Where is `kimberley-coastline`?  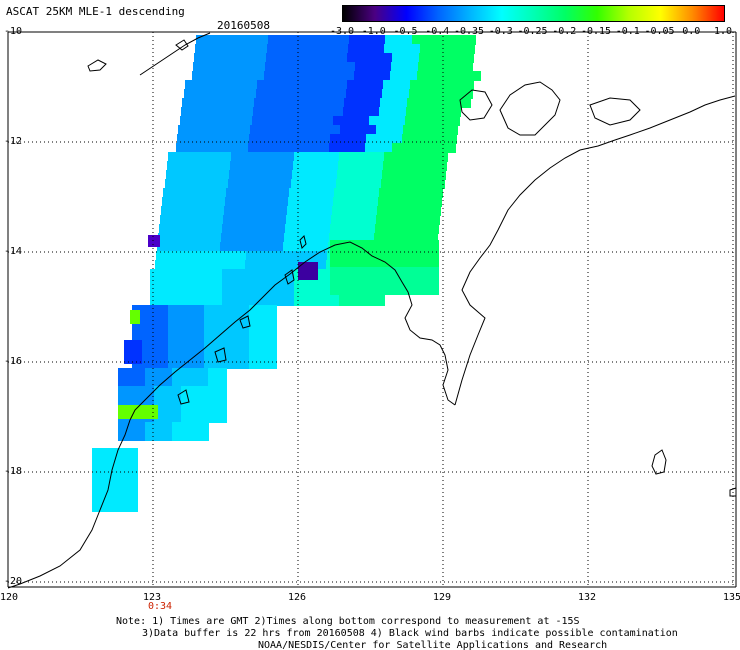
kimberley-coastline is located at coordinates (292, 331).